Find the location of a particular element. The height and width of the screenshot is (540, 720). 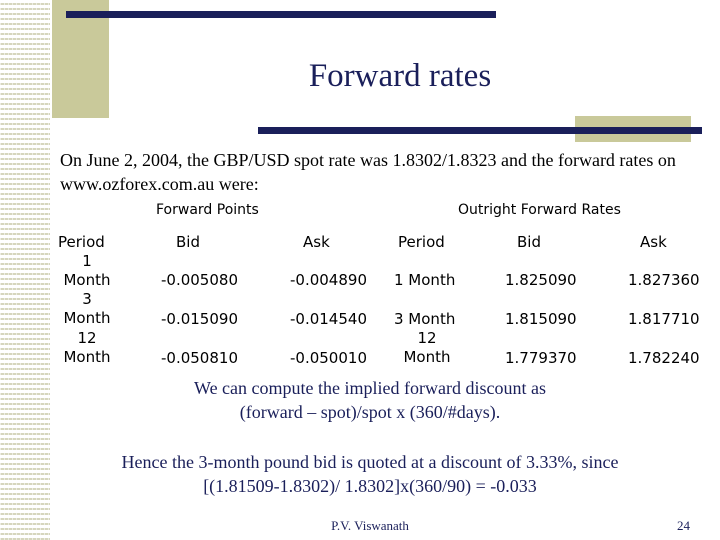

column-header-fp-ask: Ask is located at coordinates (316, 242).